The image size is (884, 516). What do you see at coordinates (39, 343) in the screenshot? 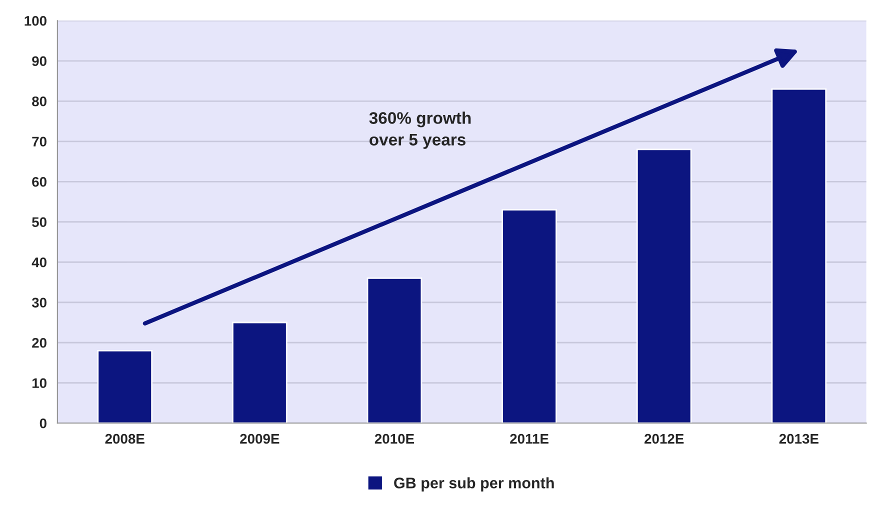
I see `y-tick-label: 20` at bounding box center [39, 343].